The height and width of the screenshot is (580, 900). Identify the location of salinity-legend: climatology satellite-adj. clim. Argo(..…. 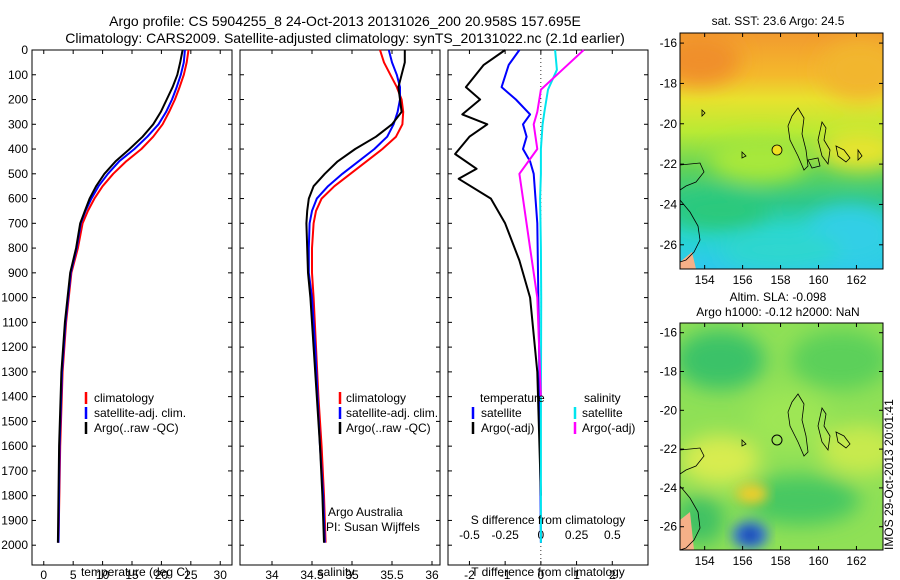
(388, 413).